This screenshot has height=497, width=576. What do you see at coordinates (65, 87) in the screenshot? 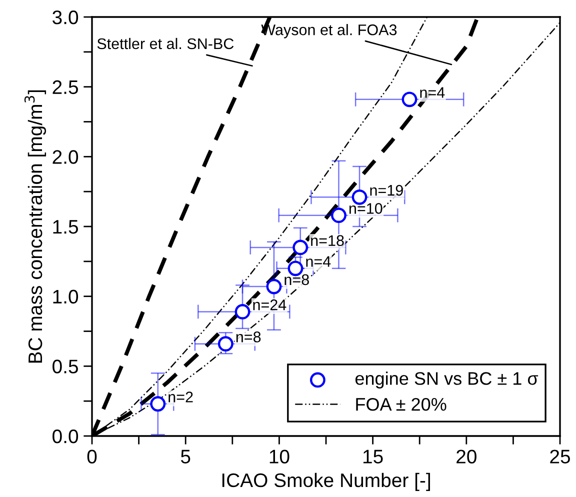
I see `y-tick-label: 2.5` at bounding box center [65, 87].